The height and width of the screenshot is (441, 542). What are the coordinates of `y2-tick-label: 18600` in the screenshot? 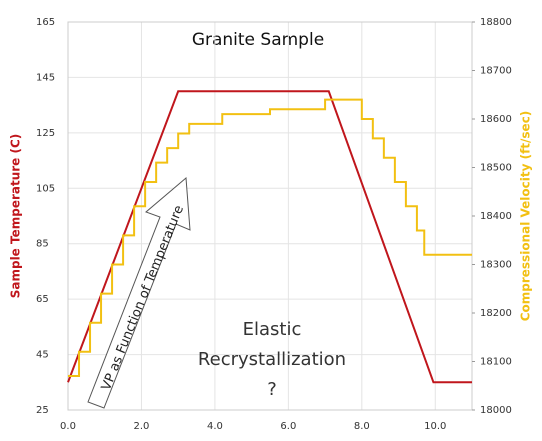 It's located at (496, 119).